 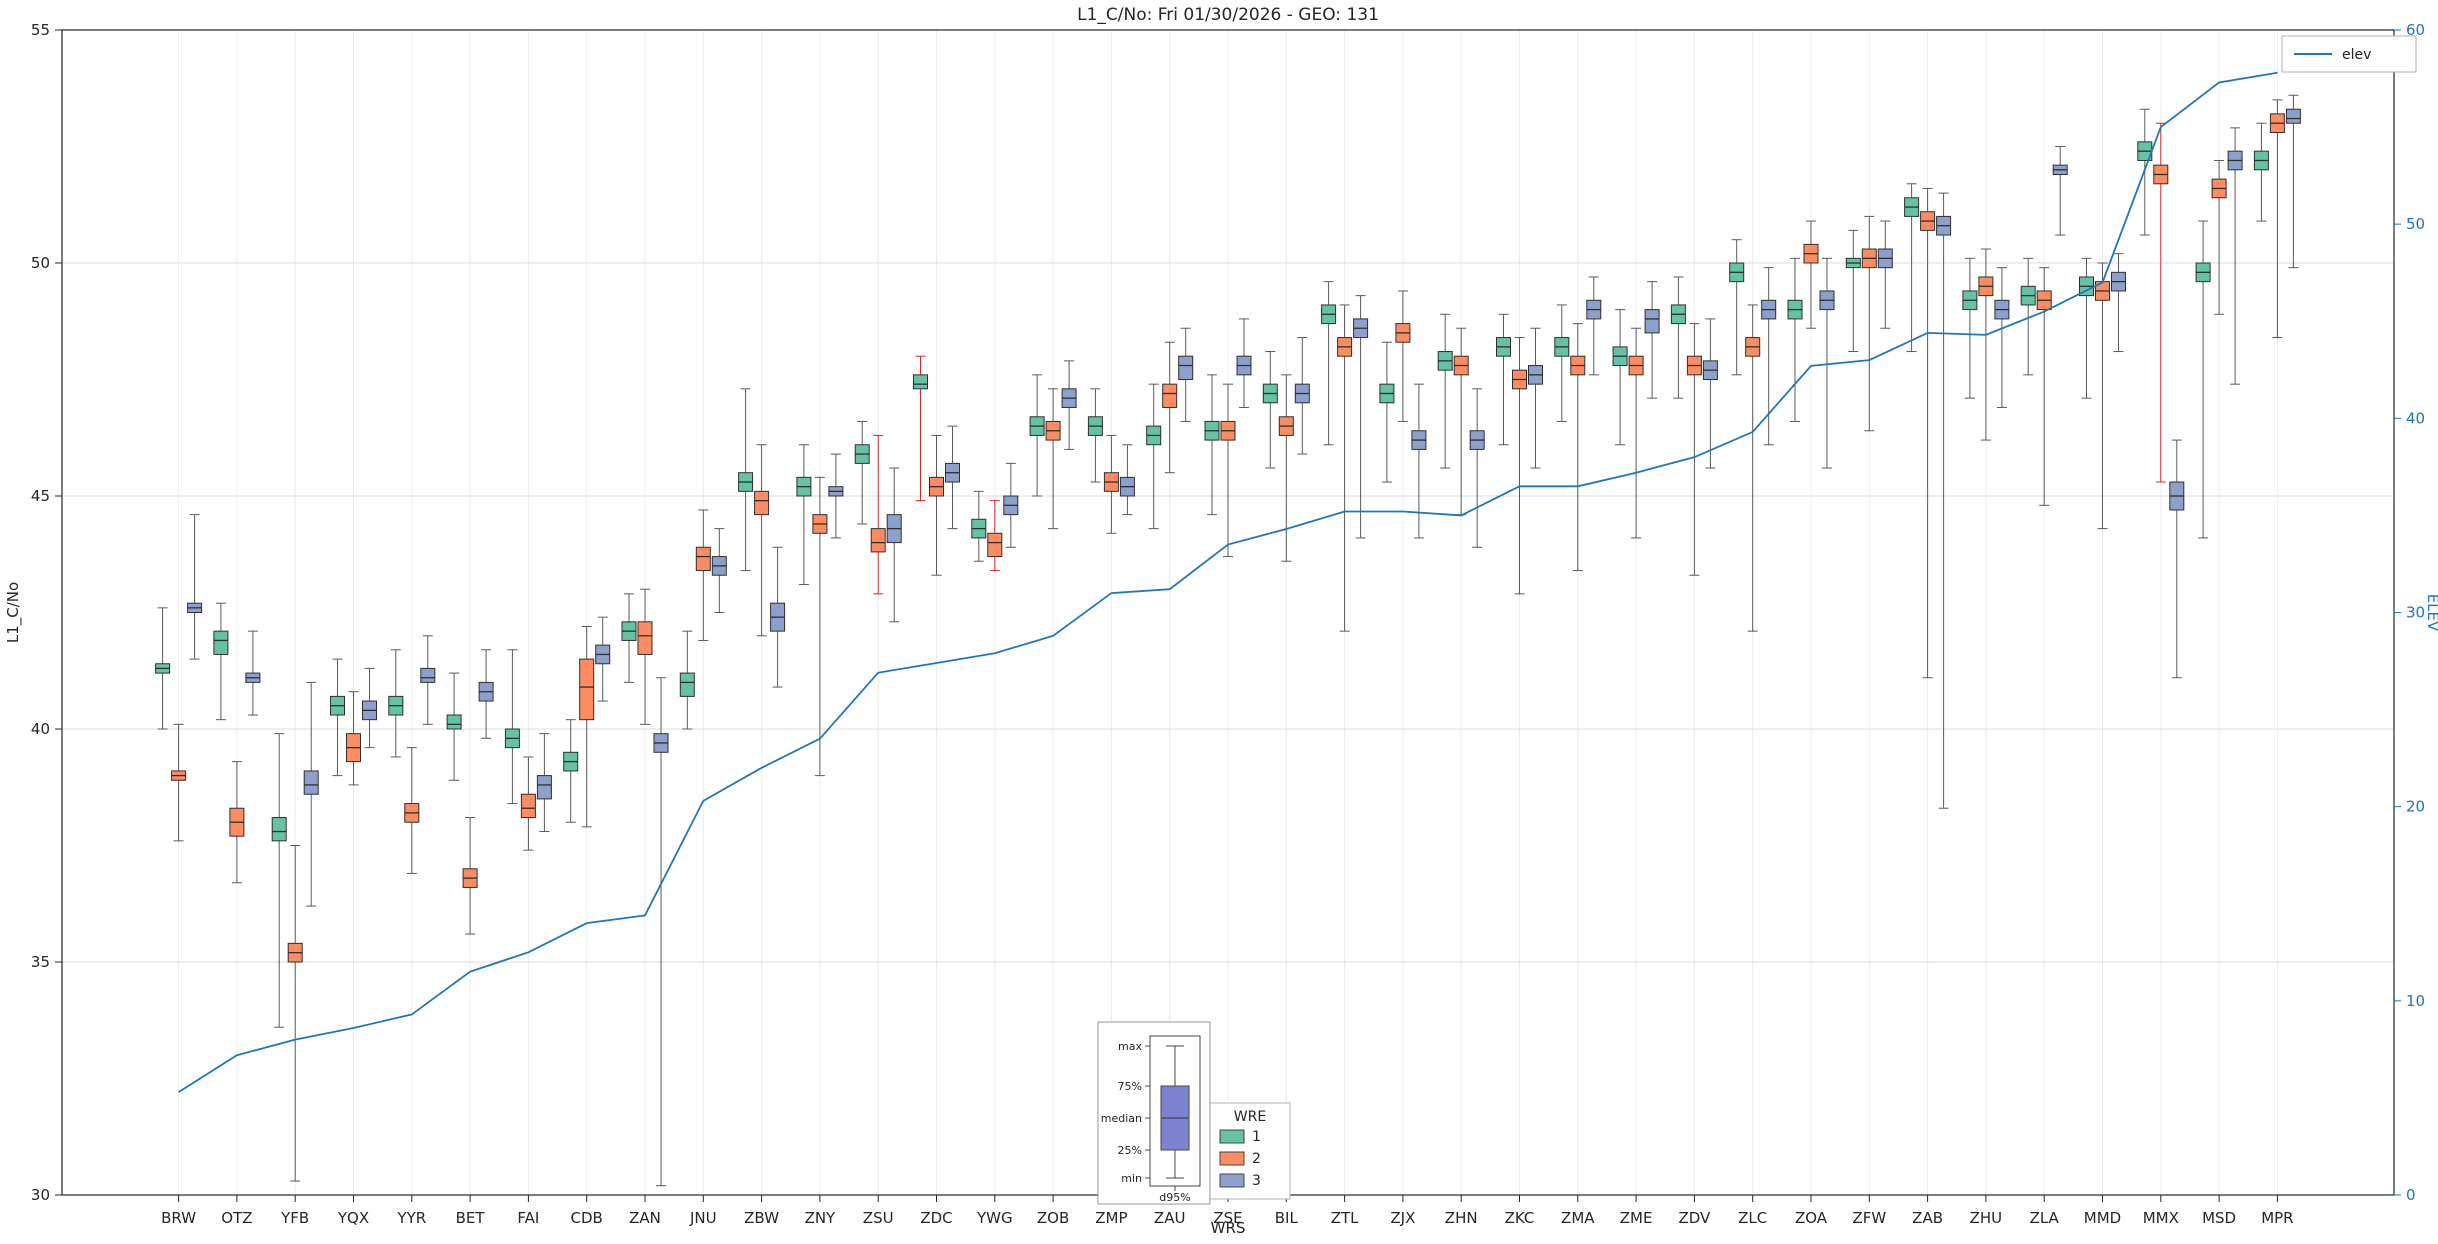 What do you see at coordinates (1130, 1046) in the screenshot?
I see `inset-label: max` at bounding box center [1130, 1046].